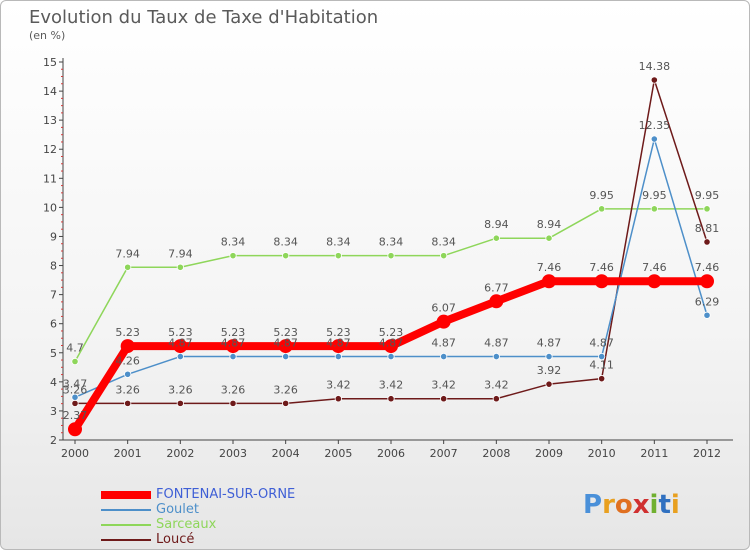 The image size is (750, 550). Describe the element at coordinates (707, 228) in the screenshot. I see `data-label-3: 8.81` at that location.